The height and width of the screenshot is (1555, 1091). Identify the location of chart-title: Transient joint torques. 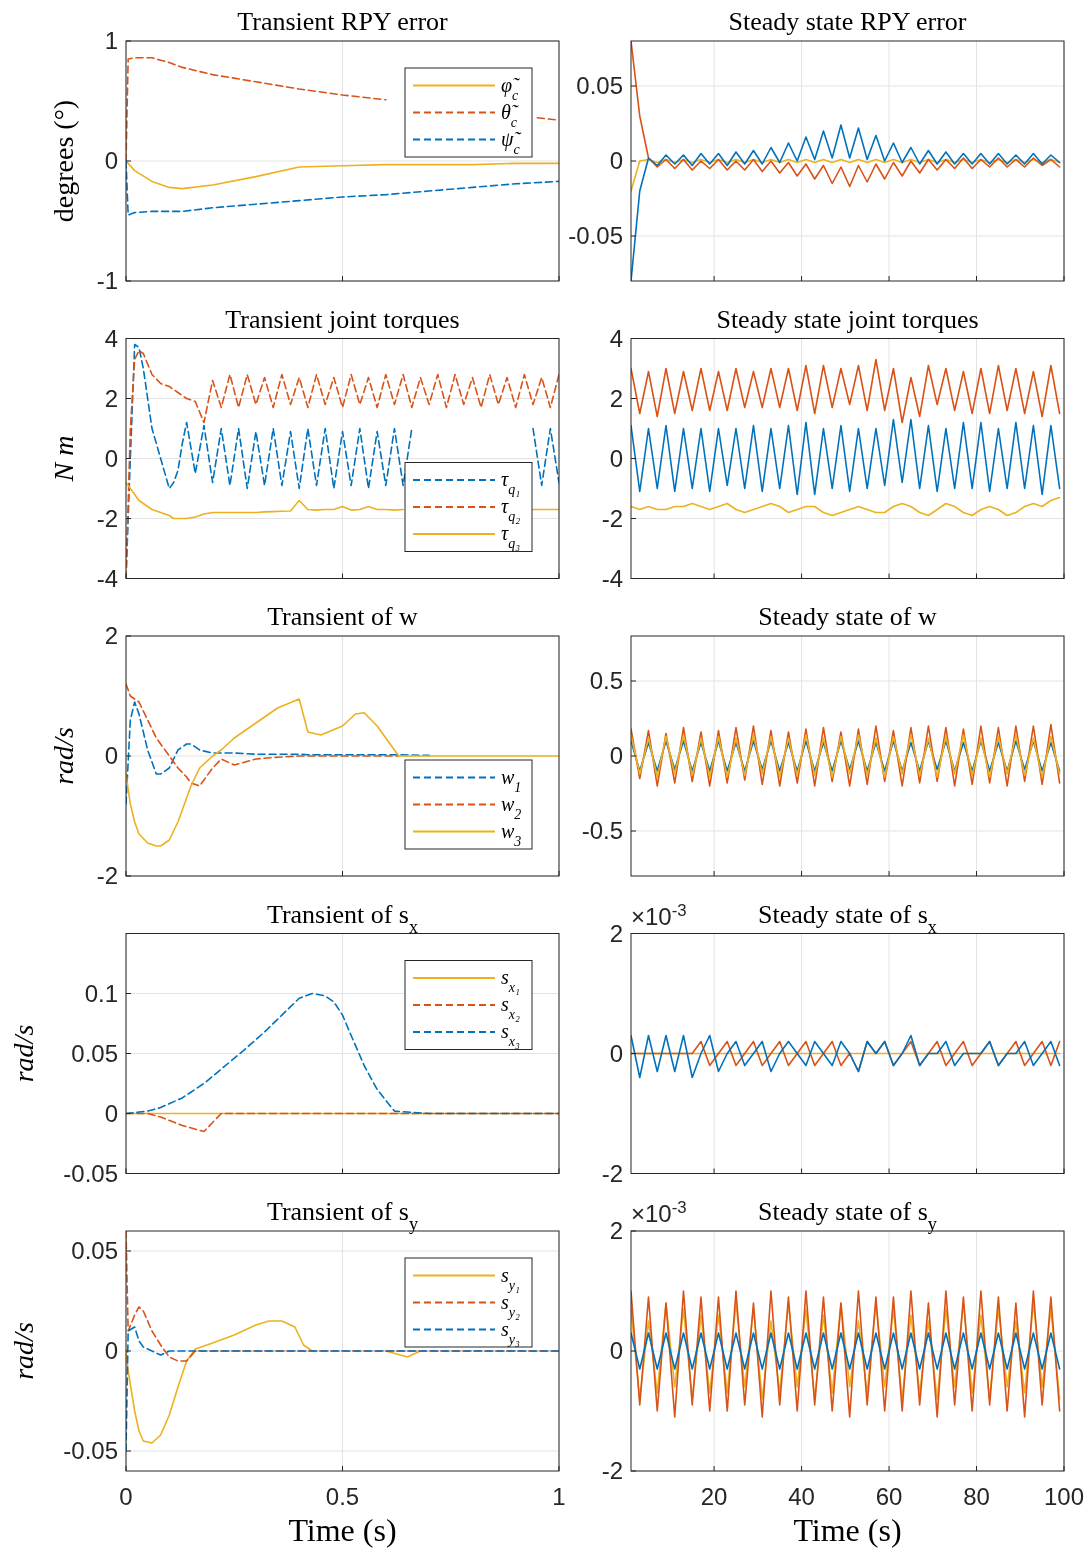
(342, 319).